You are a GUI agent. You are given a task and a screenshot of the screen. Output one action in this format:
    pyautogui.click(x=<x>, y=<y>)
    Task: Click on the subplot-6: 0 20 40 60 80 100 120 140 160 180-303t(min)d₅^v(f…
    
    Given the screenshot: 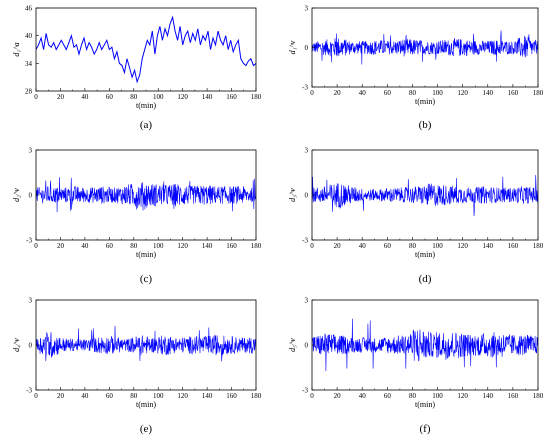 What is the action you would take?
    pyautogui.click(x=416, y=366)
    